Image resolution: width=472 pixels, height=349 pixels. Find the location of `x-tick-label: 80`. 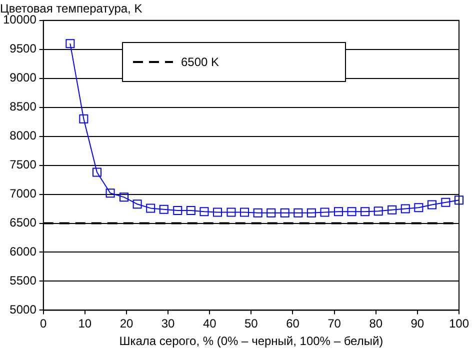

x-tick-label: 80 is located at coordinates (376, 323).